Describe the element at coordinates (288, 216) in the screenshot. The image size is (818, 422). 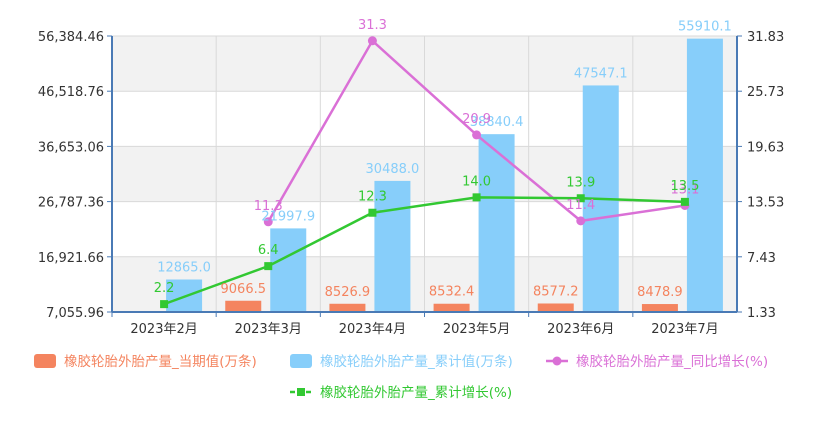
I see `bar-data-label: 21997.9` at that location.